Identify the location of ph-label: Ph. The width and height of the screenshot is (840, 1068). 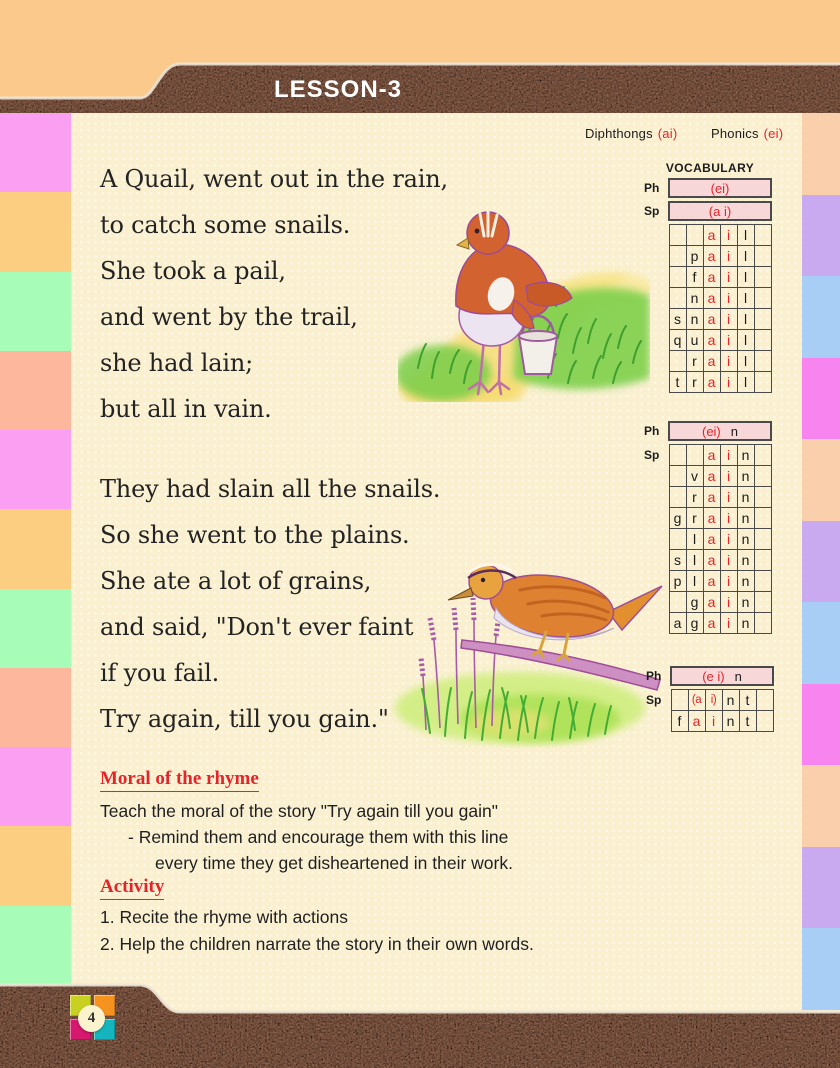
(652, 188).